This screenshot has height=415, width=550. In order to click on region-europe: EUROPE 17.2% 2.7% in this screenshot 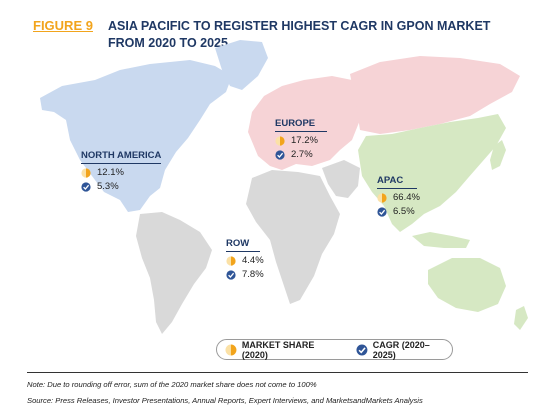, I will do `click(301, 139)`.